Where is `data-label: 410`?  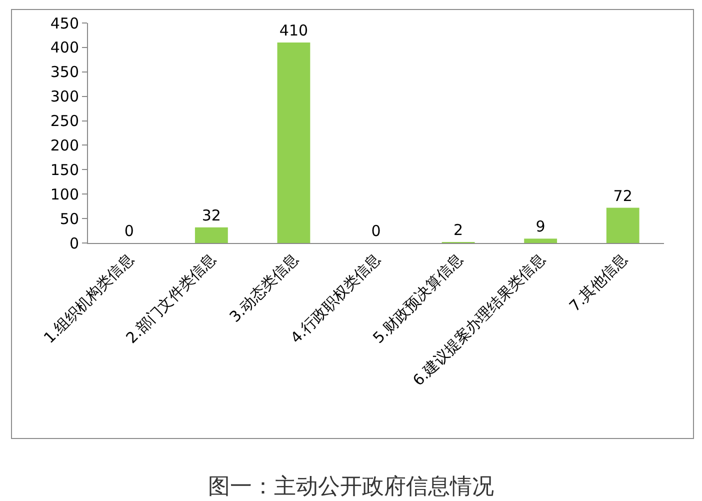 data-label: 410 is located at coordinates (293, 31).